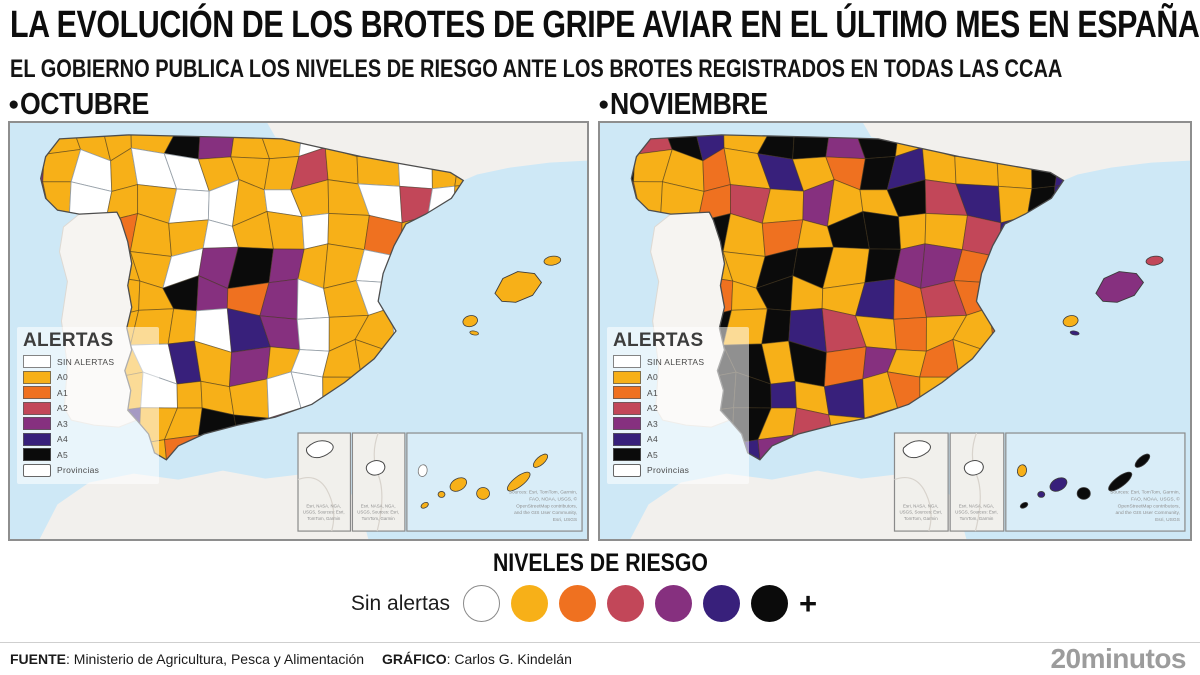 This screenshot has width=1200, height=675. What do you see at coordinates (600, 563) in the screenshot?
I see `risk-legend-title: NIVELES DE RIESGO` at bounding box center [600, 563].